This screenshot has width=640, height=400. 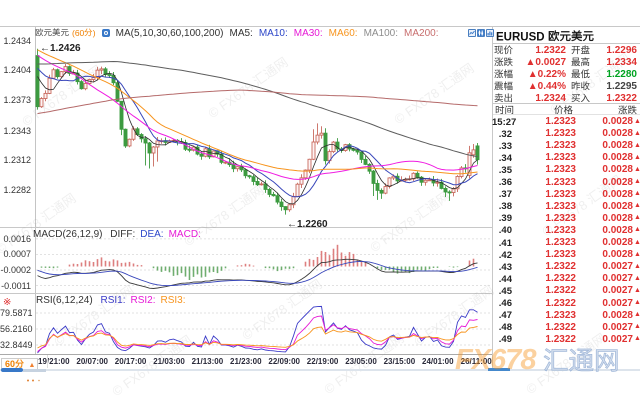 I want to click on trade-row: .32 1.2323 0.0028 ▲, so click(x=566, y=134).